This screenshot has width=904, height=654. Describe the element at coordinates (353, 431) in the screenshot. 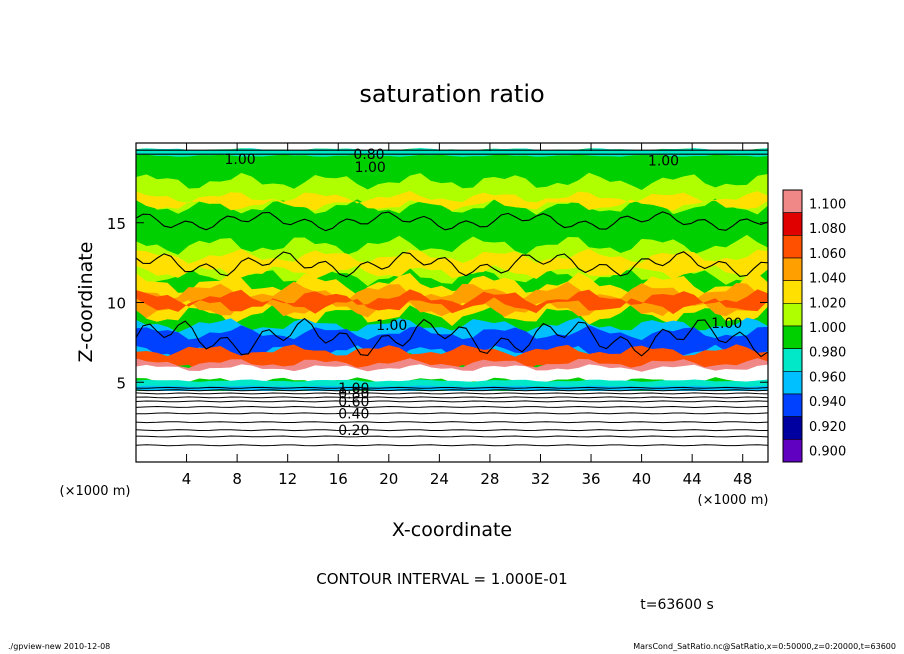

I see `contour-label: 0.20` at that location.